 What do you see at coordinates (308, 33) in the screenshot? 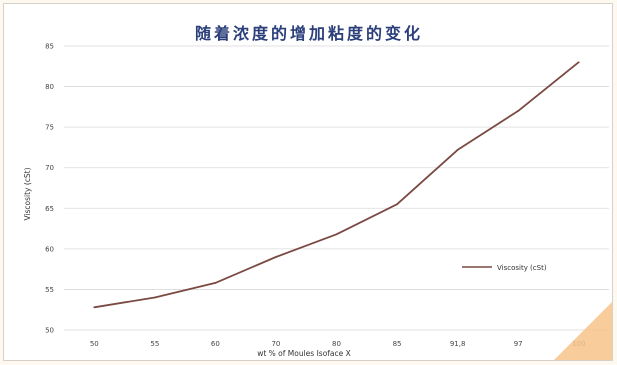
I see `chart-title: 随着浓度的增加粘度的变化` at bounding box center [308, 33].